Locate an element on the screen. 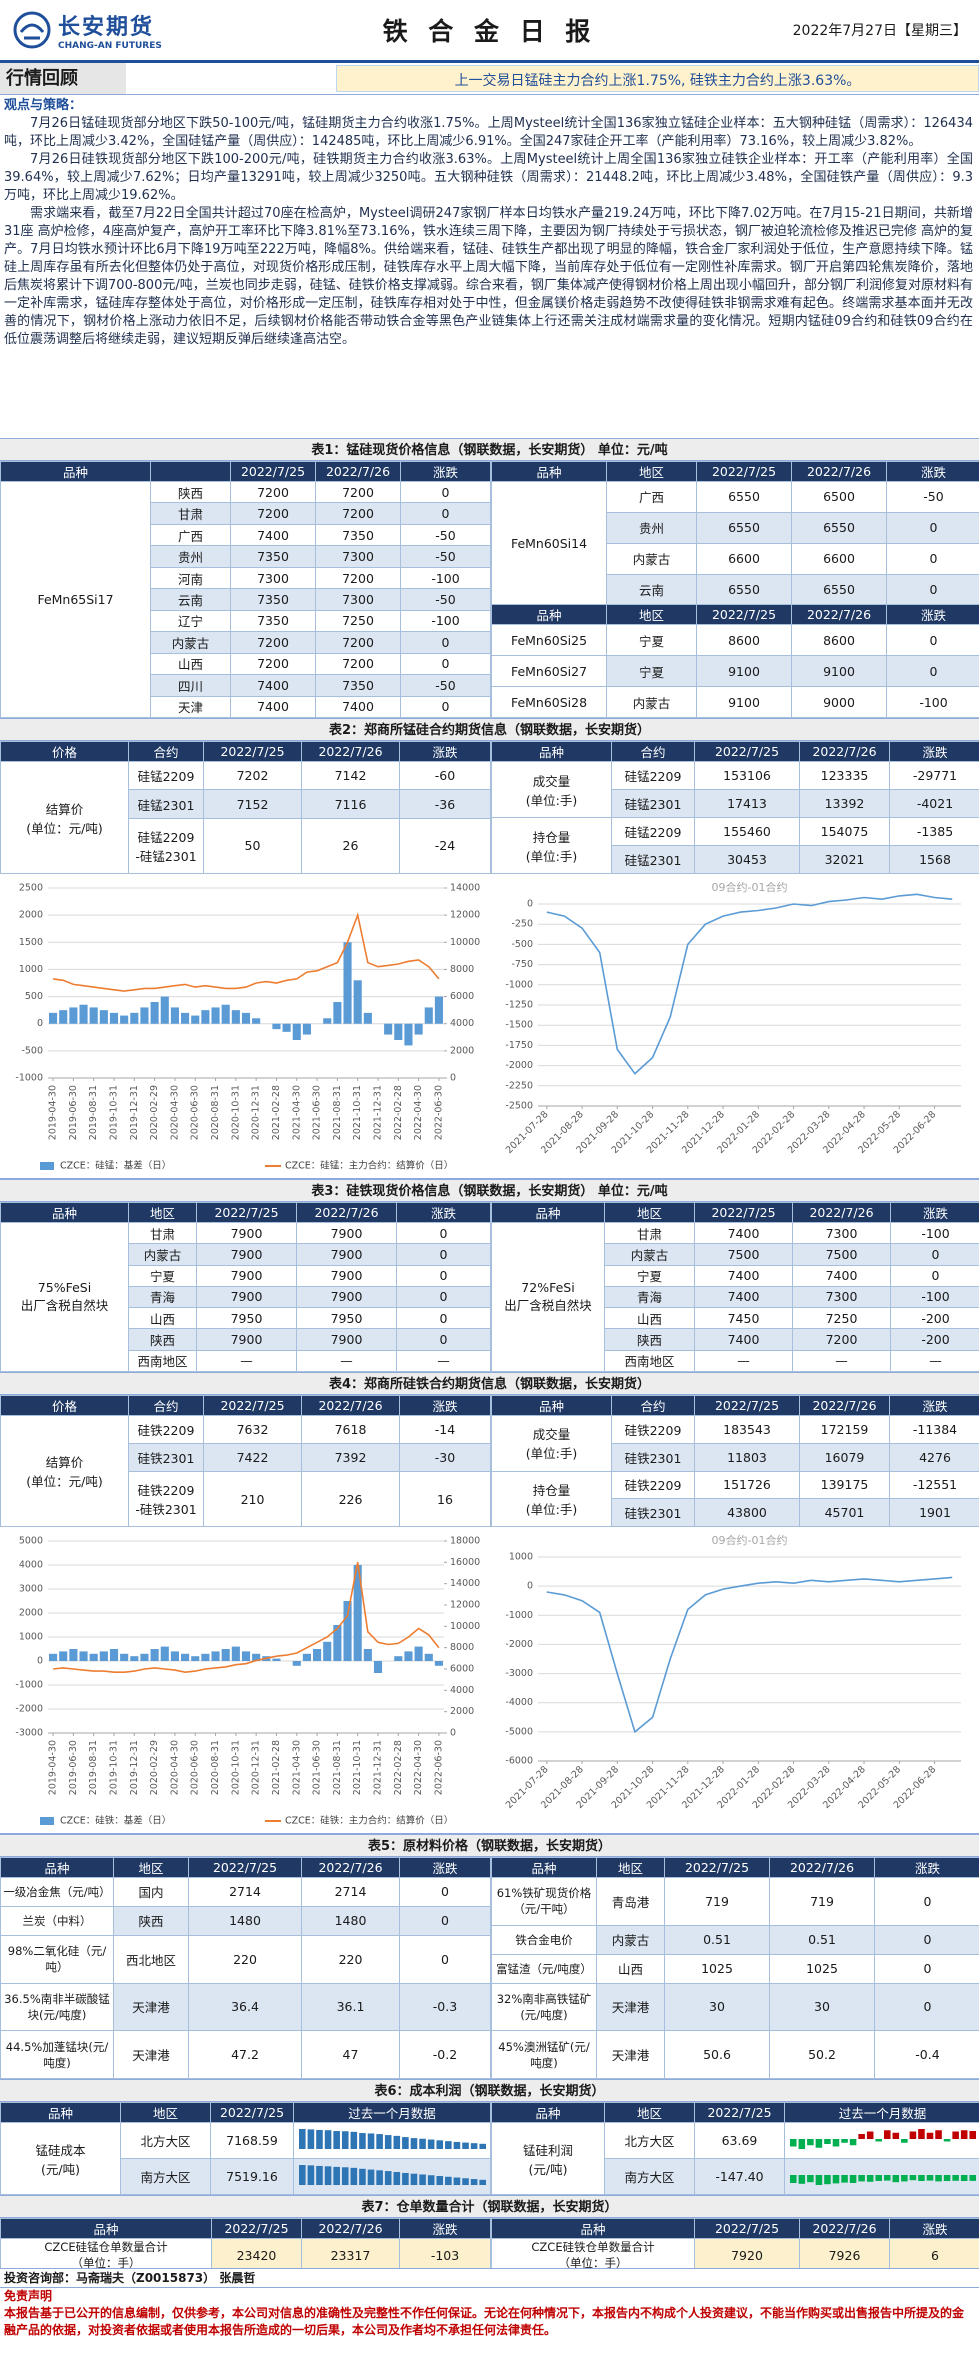 Image resolution: width=979 pixels, height=2367 pixels. logo-icon is located at coordinates (32, 30).